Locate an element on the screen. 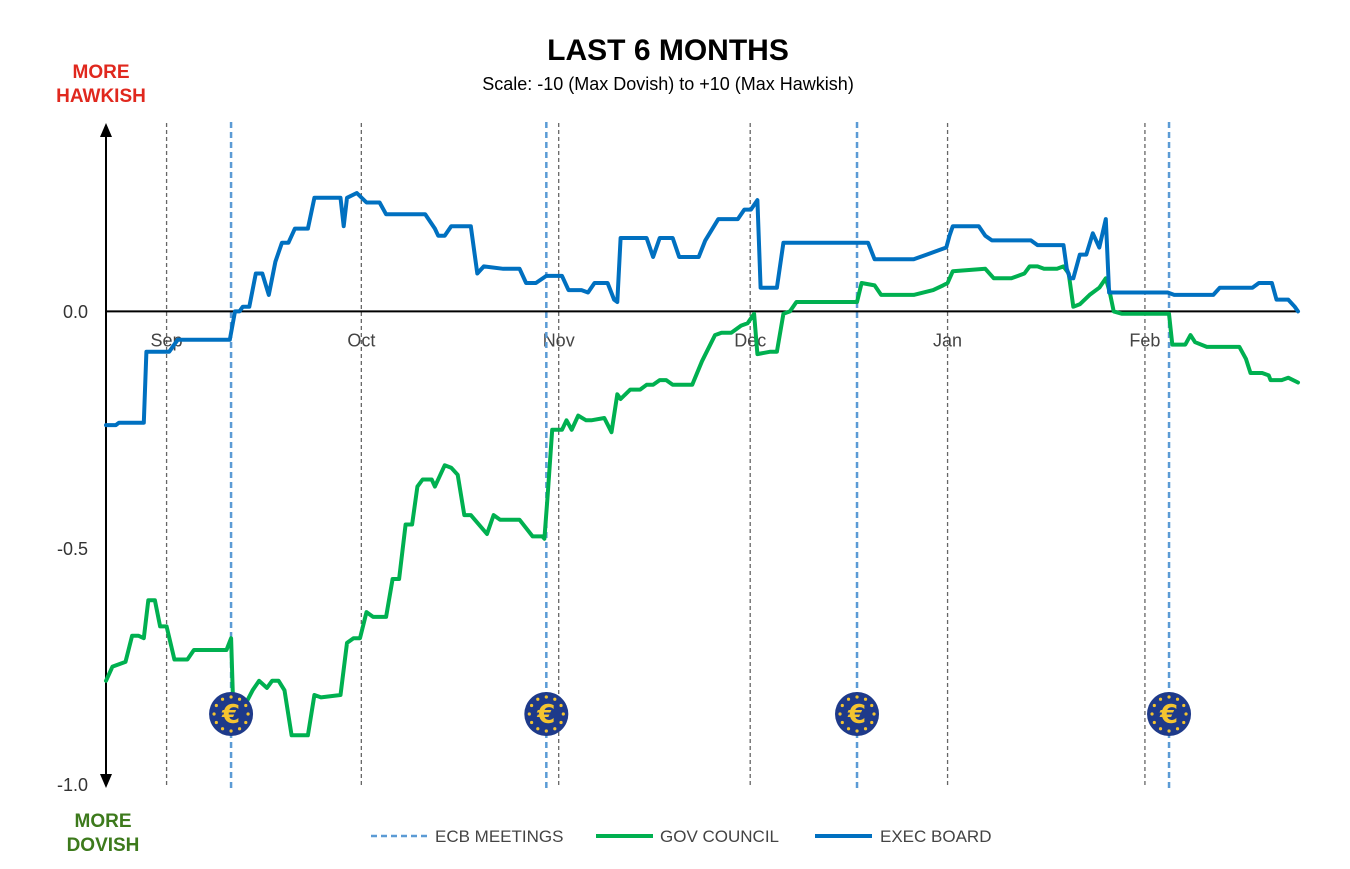 The height and width of the screenshot is (869, 1350). more-dovish-label-line2: DOVISH is located at coordinates (103, 845).